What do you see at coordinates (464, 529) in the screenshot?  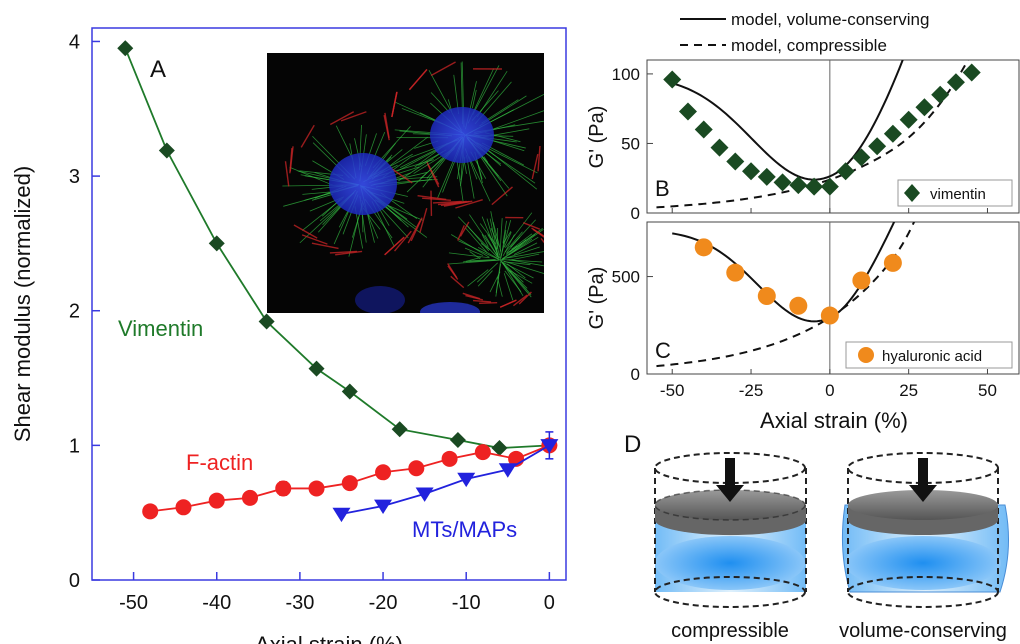 I see `series-label-mts: MTs/MAPs` at bounding box center [464, 529].